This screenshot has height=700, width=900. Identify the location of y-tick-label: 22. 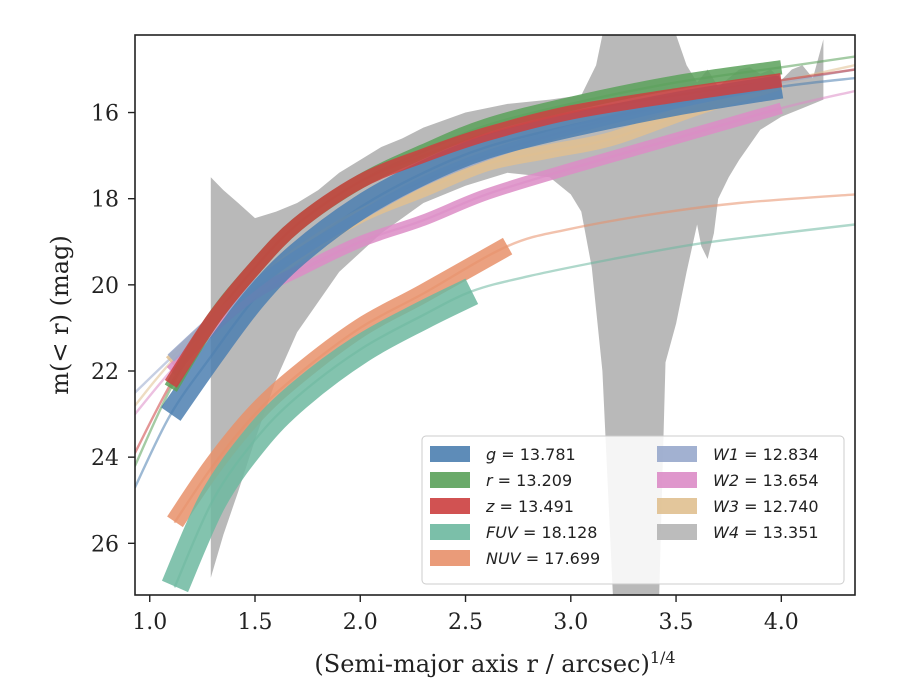
(105, 372).